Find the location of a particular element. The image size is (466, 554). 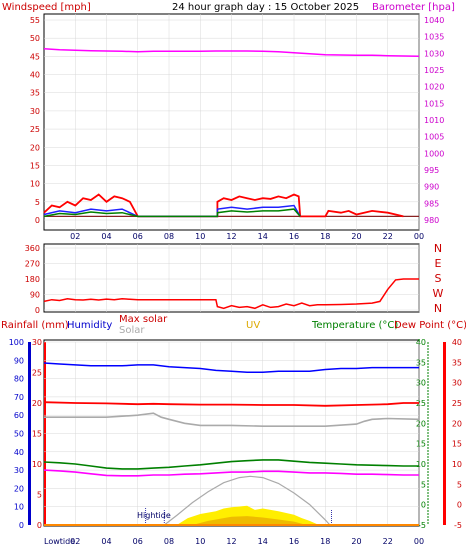

dewpoint-tick-label: 30 is located at coordinates (457, 383).